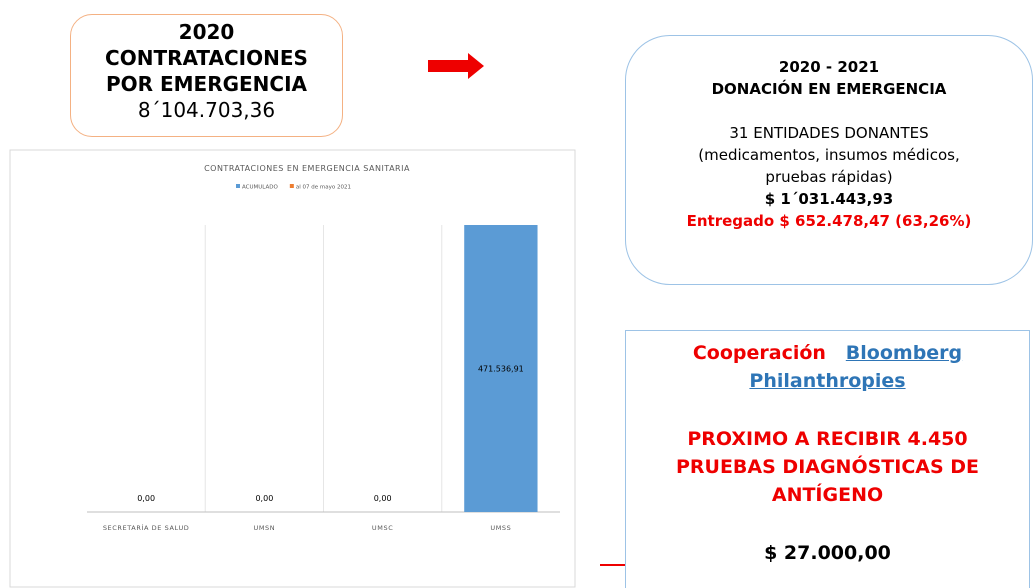  What do you see at coordinates (829, 221) in the screenshot?
I see `delivered: Entregado $ 652.478,47 (63,26%)` at bounding box center [829, 221].